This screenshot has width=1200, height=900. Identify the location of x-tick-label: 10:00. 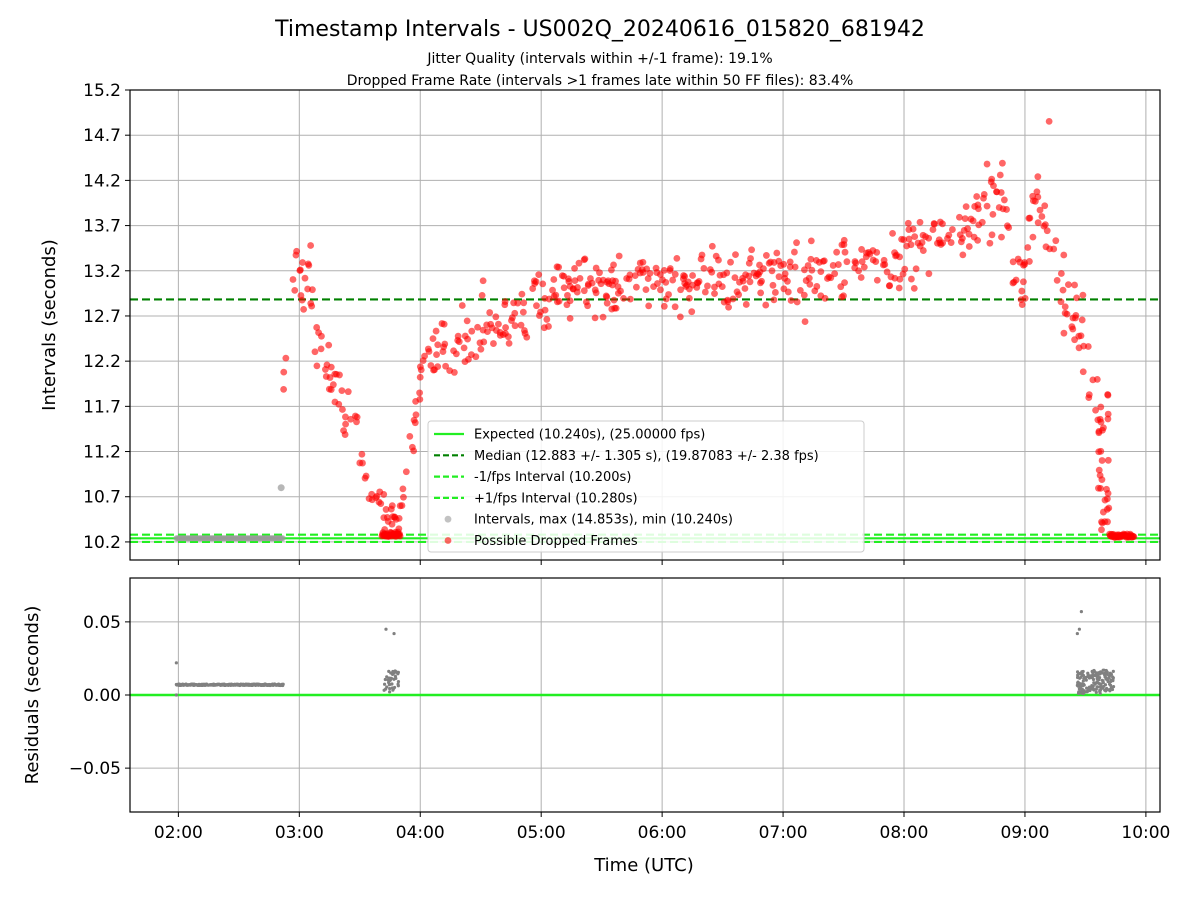
(1145, 833).